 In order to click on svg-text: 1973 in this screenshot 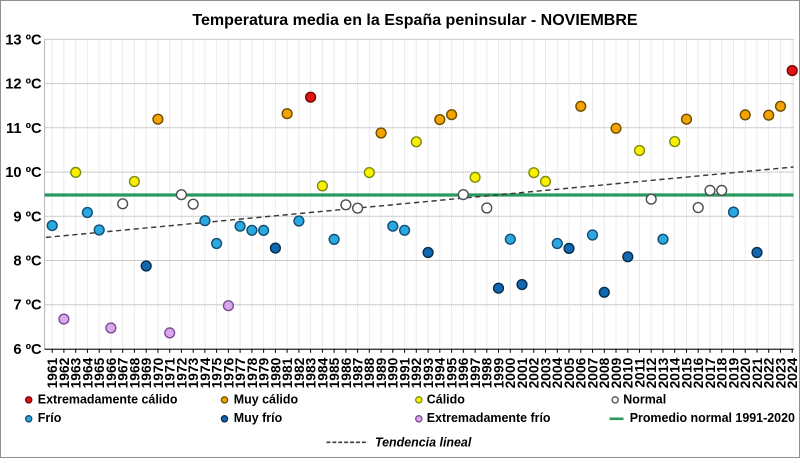, I will do `click(193, 372)`.